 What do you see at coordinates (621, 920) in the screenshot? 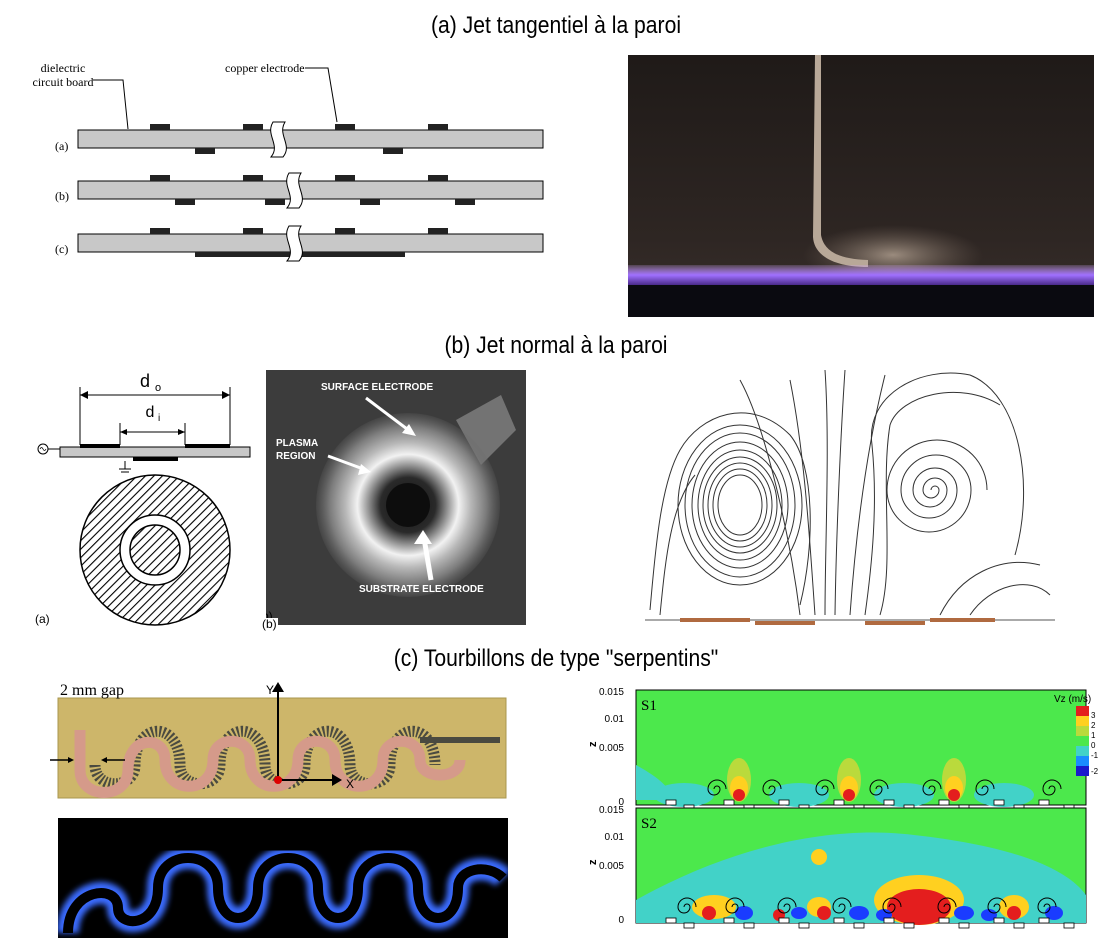
I see `s2-y-tick-0: 0` at bounding box center [621, 920].